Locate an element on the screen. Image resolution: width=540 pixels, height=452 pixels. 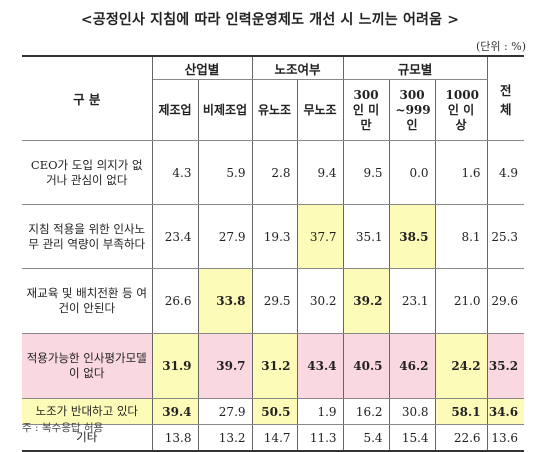
cell-value: 4.3 is located at coordinates (175, 172).